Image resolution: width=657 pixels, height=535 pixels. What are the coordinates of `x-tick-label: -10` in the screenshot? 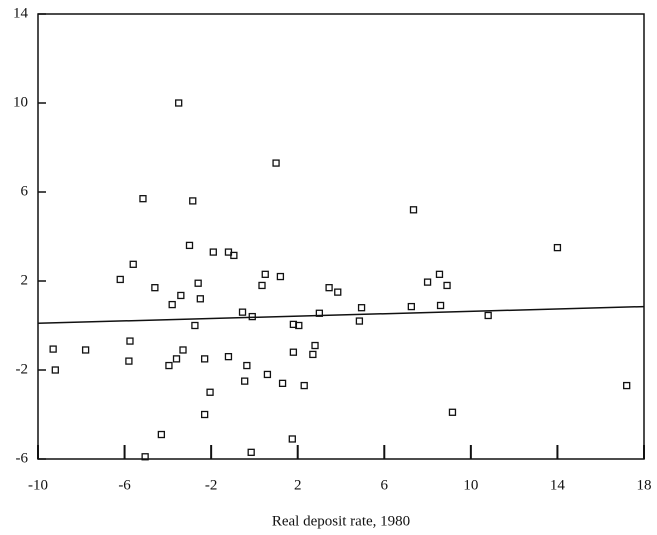 It's located at (38, 485).